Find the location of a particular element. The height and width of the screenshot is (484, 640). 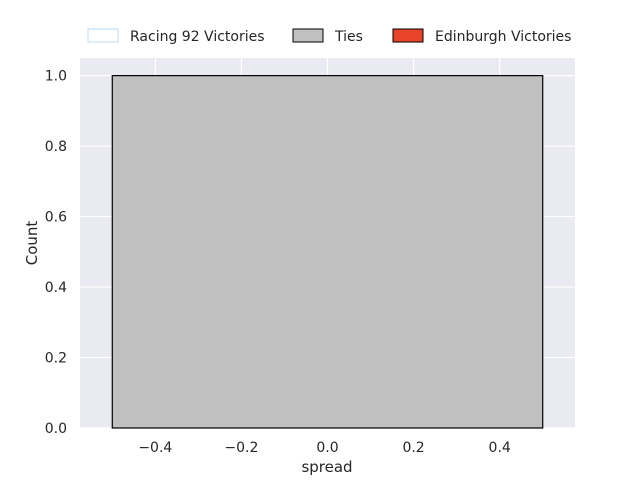

legend-label: Edinburgh Victories is located at coordinates (503, 37).